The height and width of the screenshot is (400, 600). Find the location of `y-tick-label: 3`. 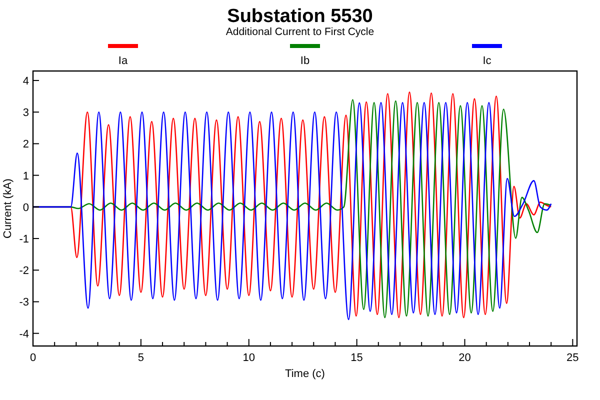

y-tick-label: 3 is located at coordinates (25, 113).